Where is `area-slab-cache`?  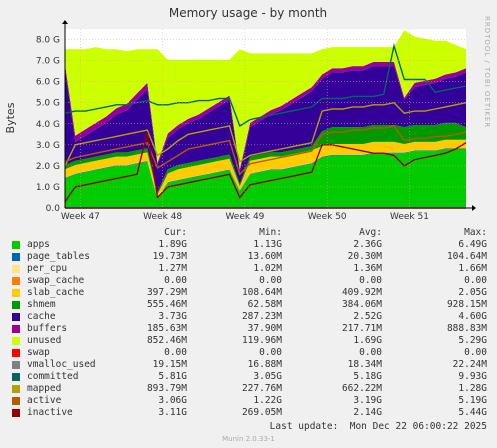 area-slab-cache is located at coordinates (265, 169).